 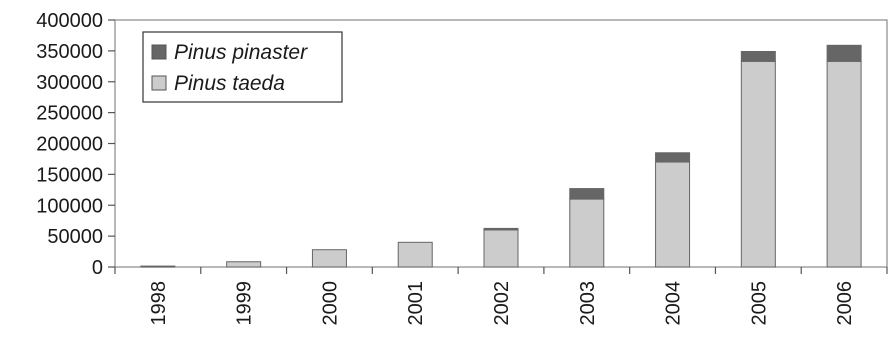 I want to click on bar-pinus-taeda-1998, so click(x=158, y=266).